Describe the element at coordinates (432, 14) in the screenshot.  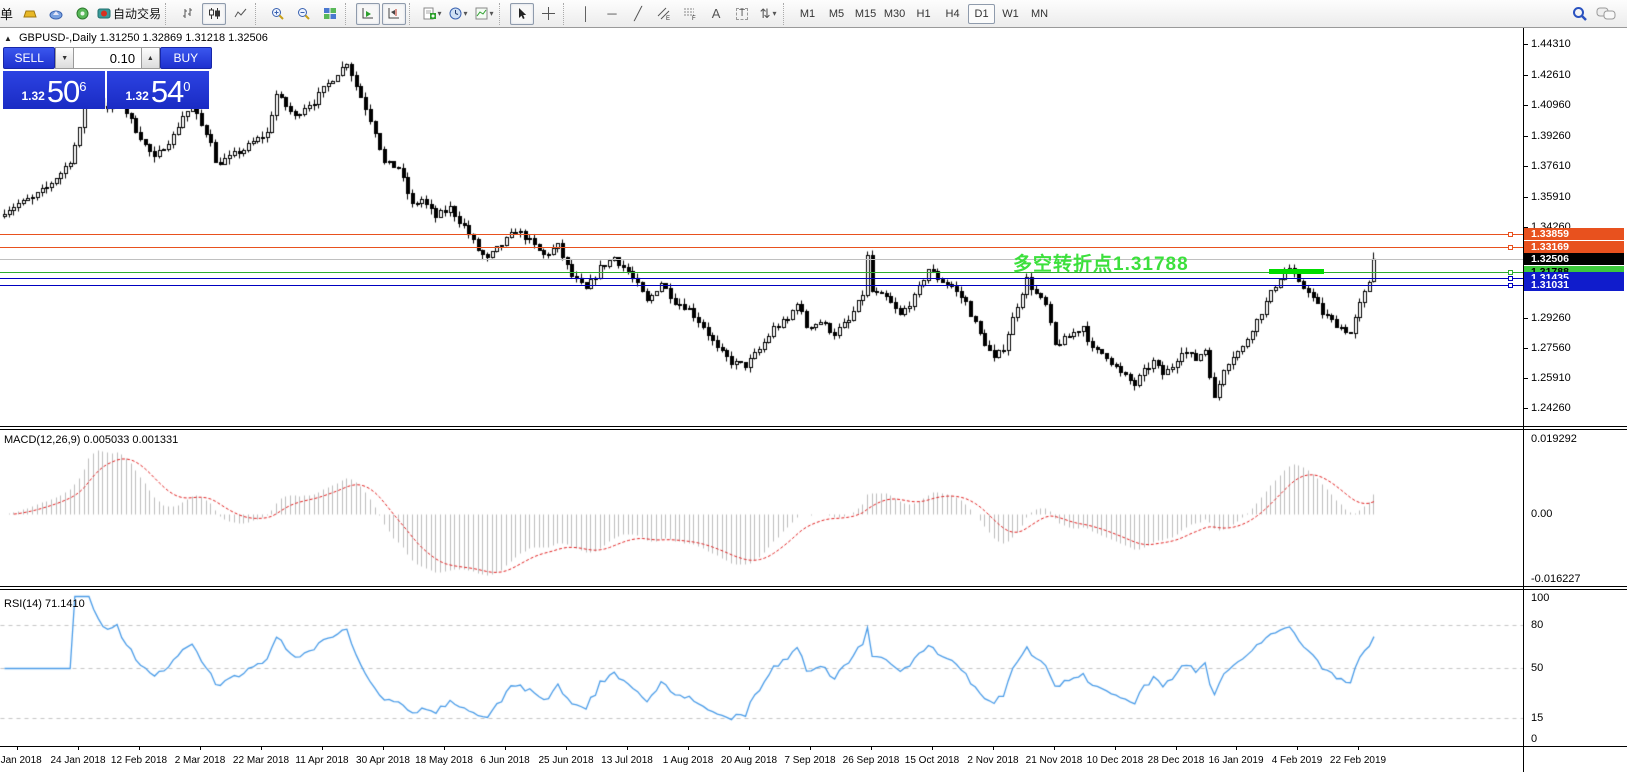
I see `indicators-button: ▾` at that location.